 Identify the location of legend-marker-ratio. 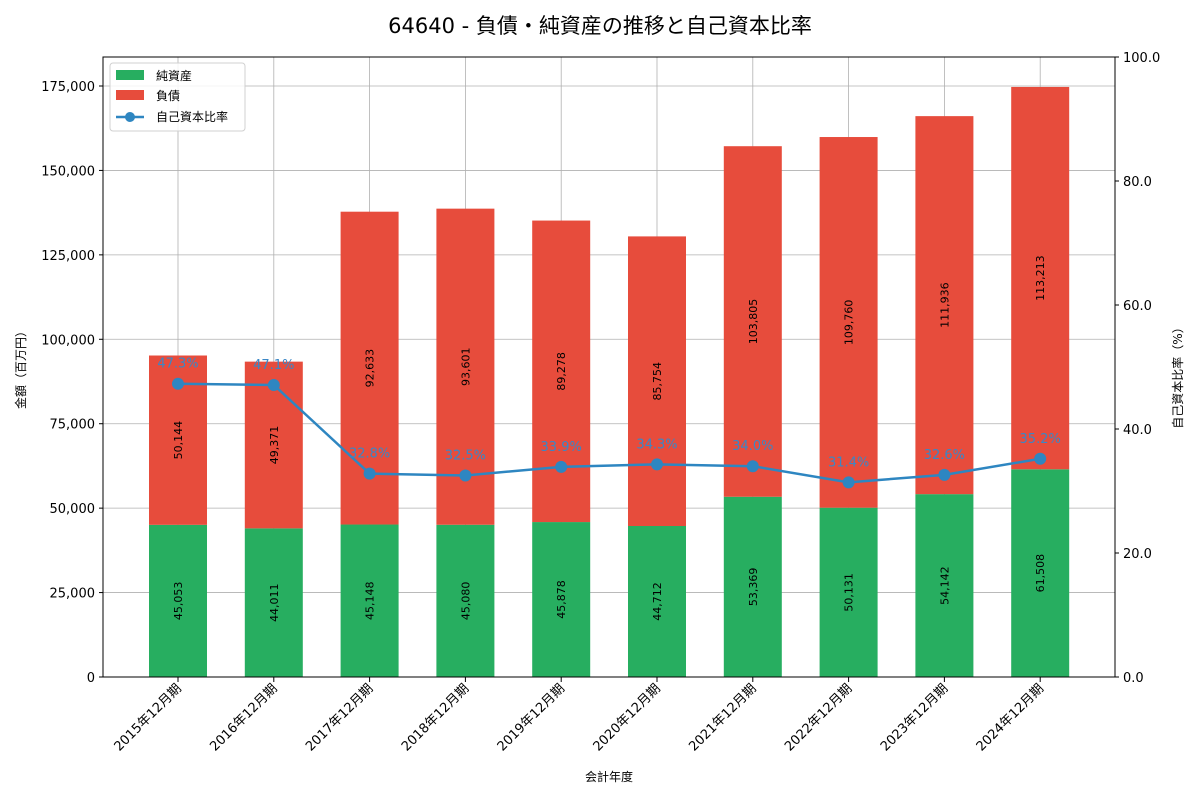
(130, 117).